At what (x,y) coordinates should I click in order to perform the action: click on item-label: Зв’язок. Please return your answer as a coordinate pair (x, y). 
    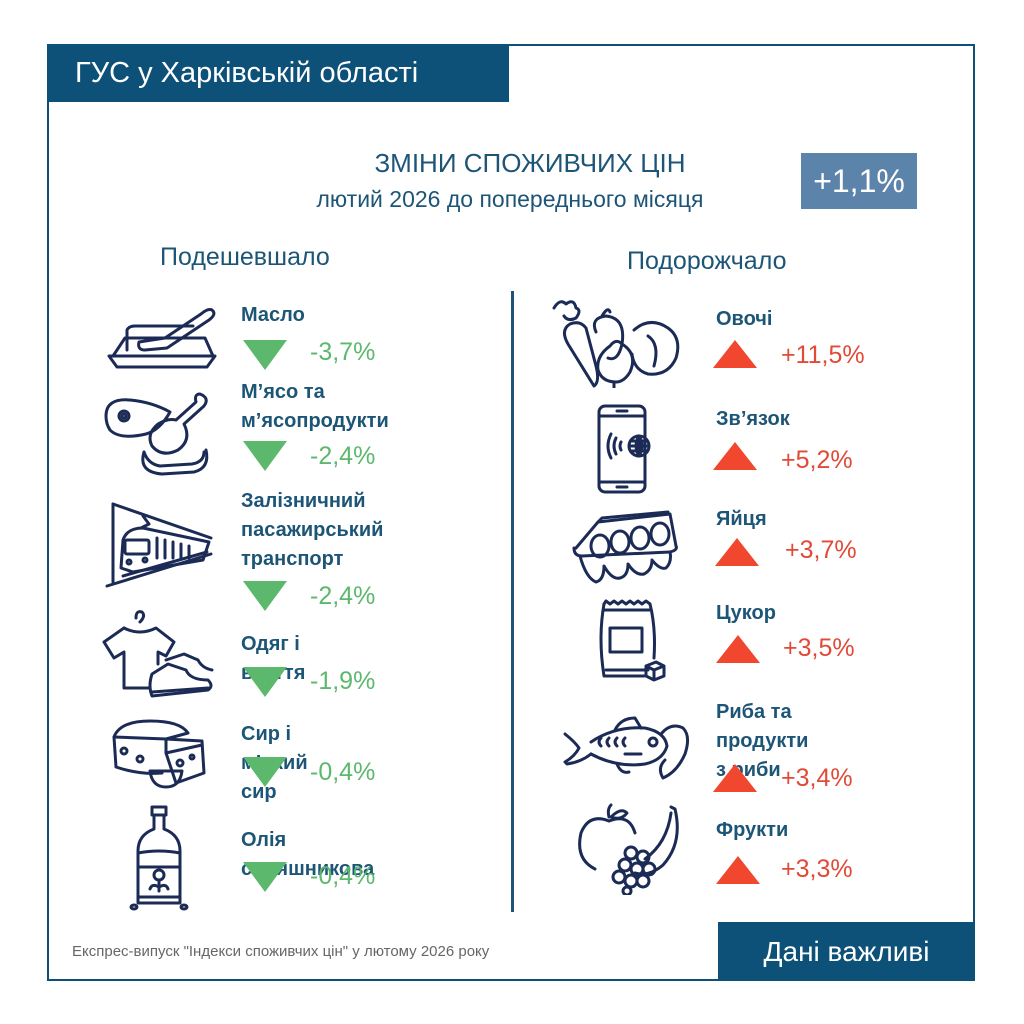
    Looking at the image, I should click on (753, 419).